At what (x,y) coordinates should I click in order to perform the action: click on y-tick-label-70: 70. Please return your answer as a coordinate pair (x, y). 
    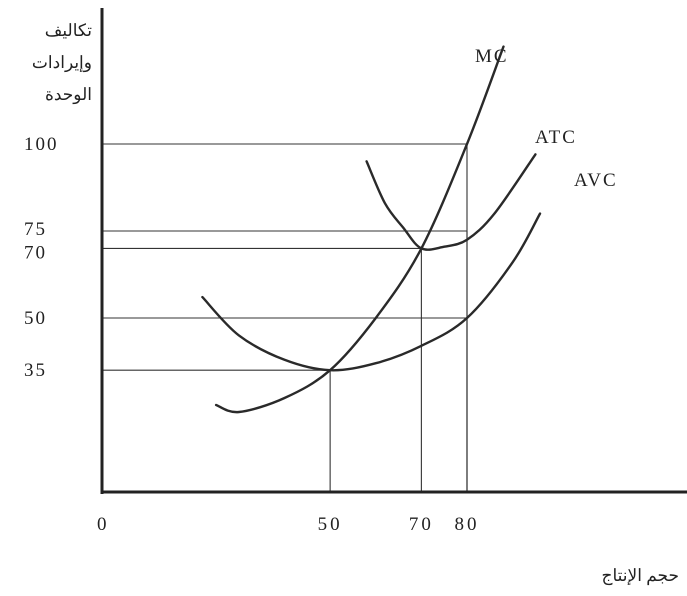
    Looking at the image, I should click on (35, 252).